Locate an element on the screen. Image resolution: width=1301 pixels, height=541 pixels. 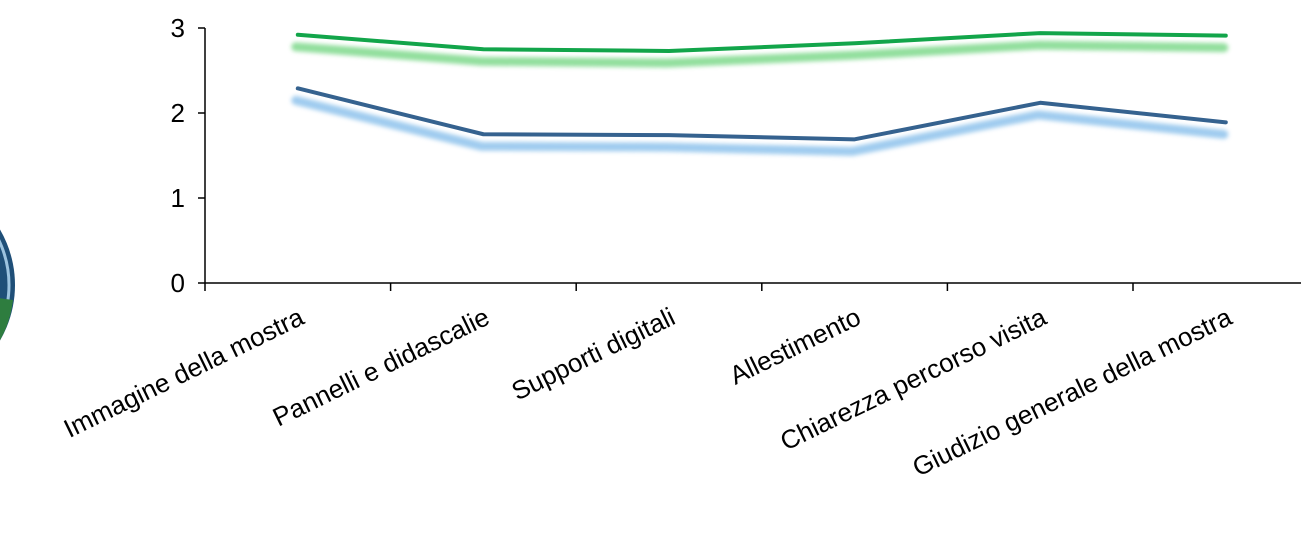
x-tick-label: Allestimento is located at coordinates (795, 345).